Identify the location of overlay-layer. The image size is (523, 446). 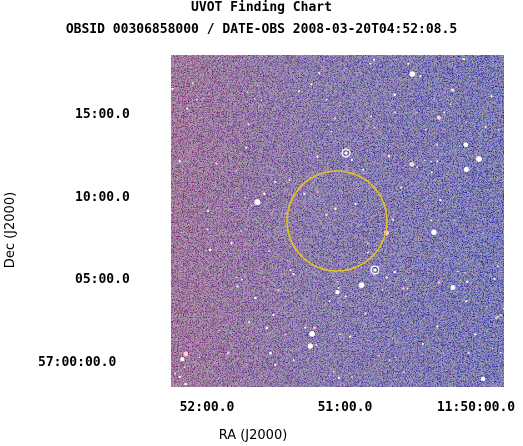
(337, 211).